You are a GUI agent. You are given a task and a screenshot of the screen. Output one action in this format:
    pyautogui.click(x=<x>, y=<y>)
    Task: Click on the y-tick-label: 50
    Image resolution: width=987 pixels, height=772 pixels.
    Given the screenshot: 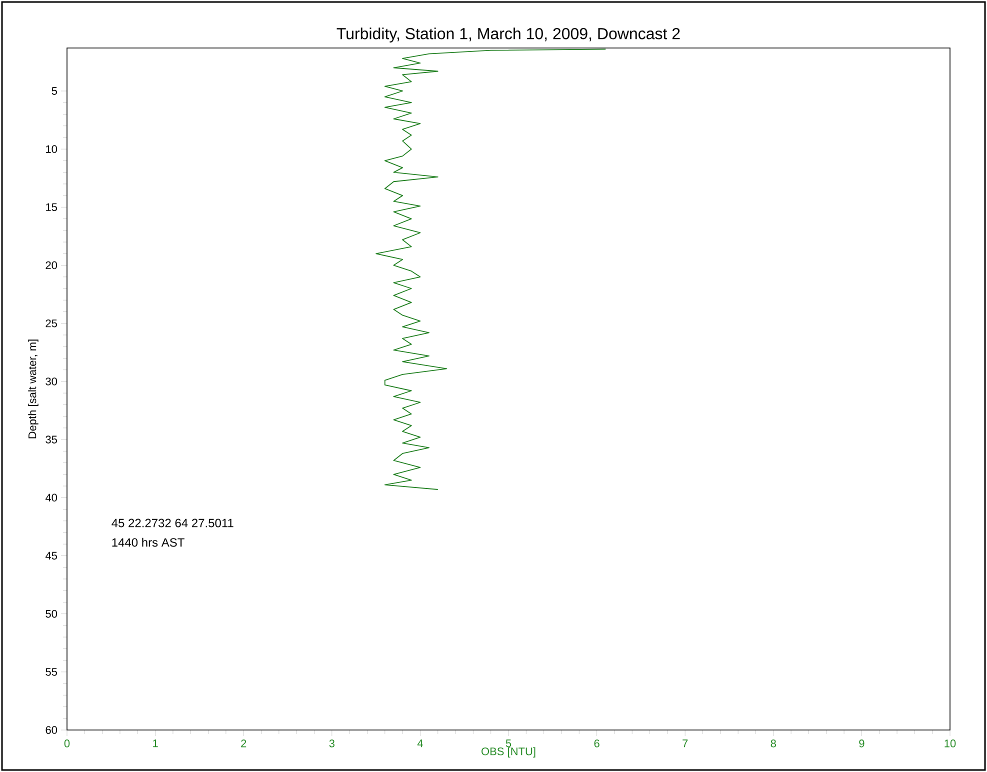 What is the action you would take?
    pyautogui.click(x=52, y=614)
    